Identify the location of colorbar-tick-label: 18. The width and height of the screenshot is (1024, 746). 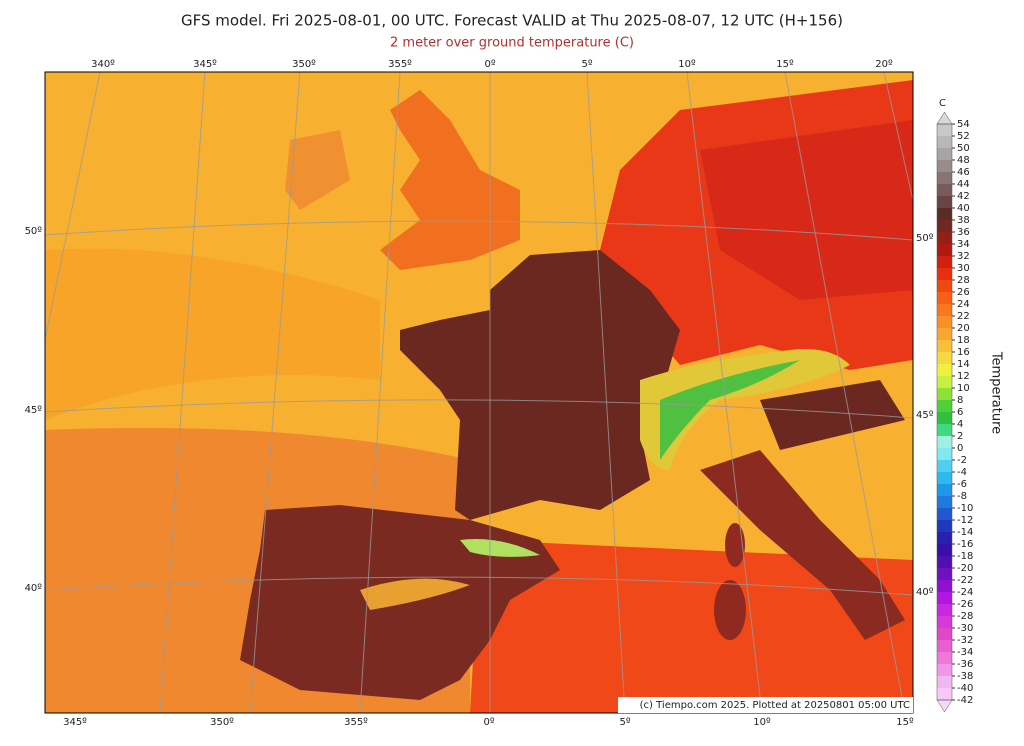
(963, 340).